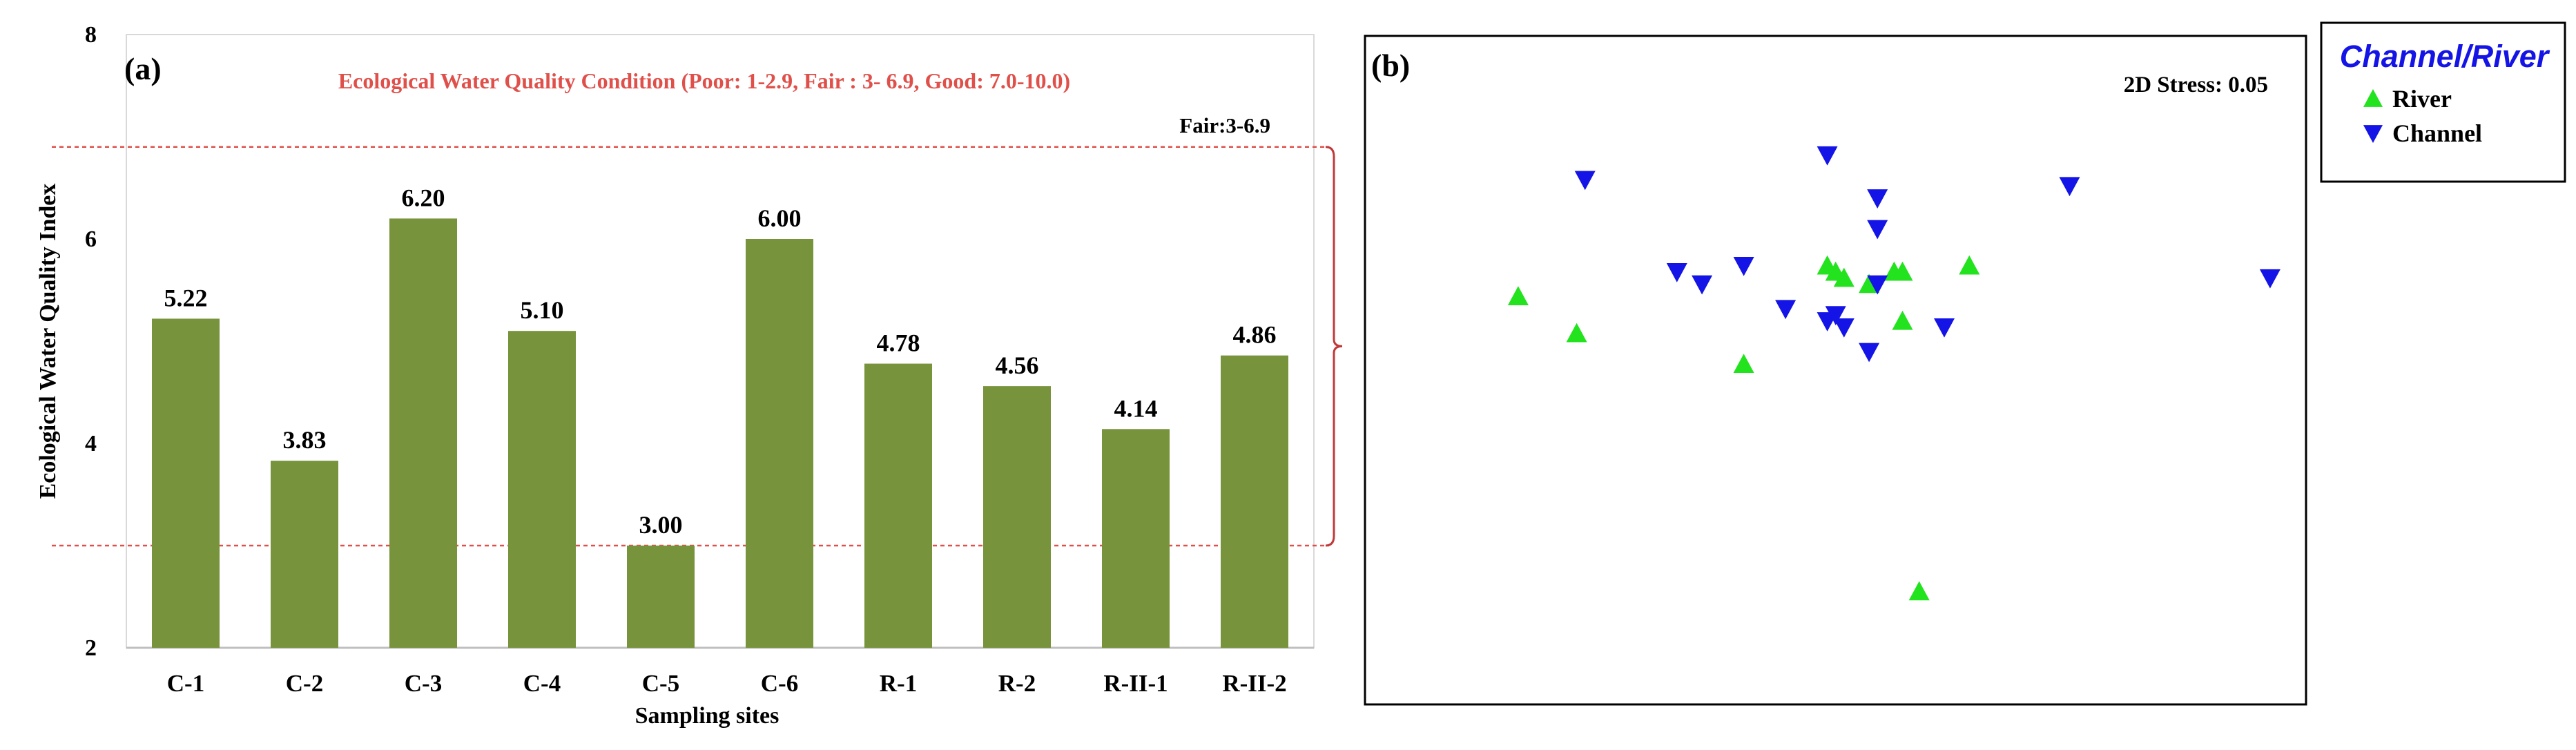 Image resolution: width=2576 pixels, height=750 pixels. What do you see at coordinates (2196, 85) in the screenshot?
I see `stress-annotation: 2D Stress: 0.05` at bounding box center [2196, 85].